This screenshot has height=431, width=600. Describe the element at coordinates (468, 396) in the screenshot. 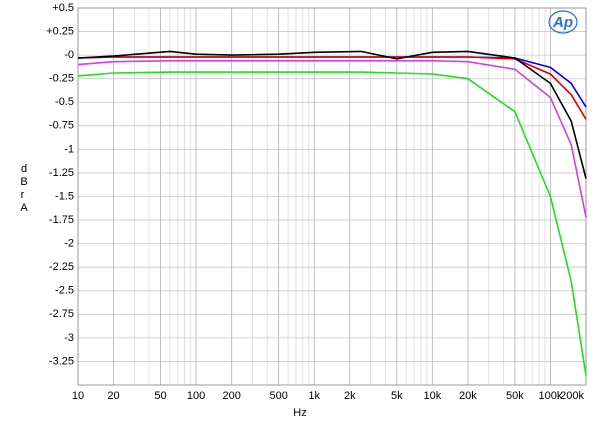

I see `x-tick-label: 20k` at that location.